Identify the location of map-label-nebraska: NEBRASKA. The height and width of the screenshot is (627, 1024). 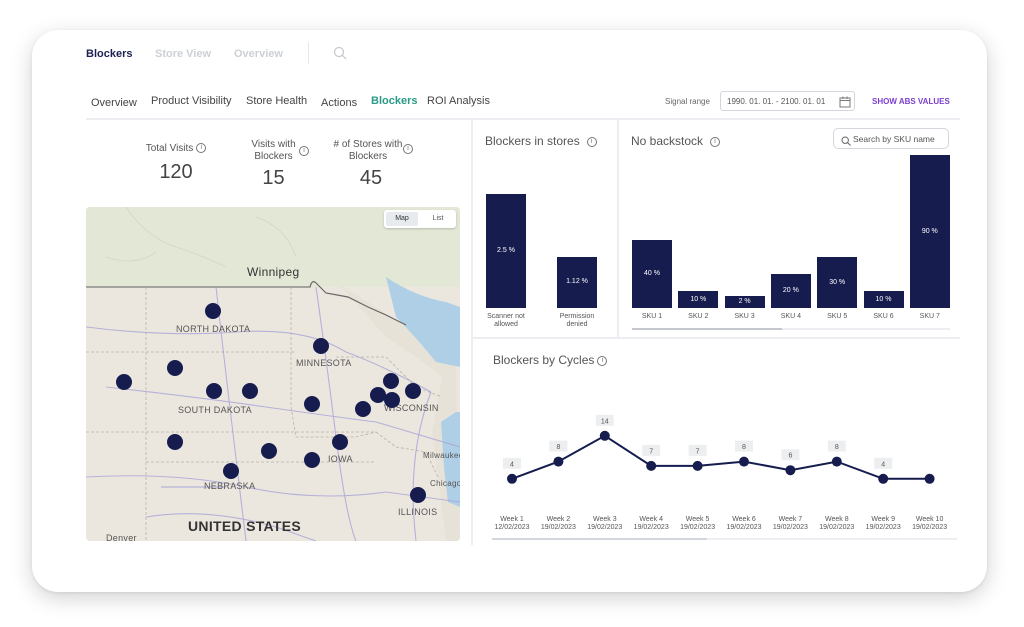
(230, 486).